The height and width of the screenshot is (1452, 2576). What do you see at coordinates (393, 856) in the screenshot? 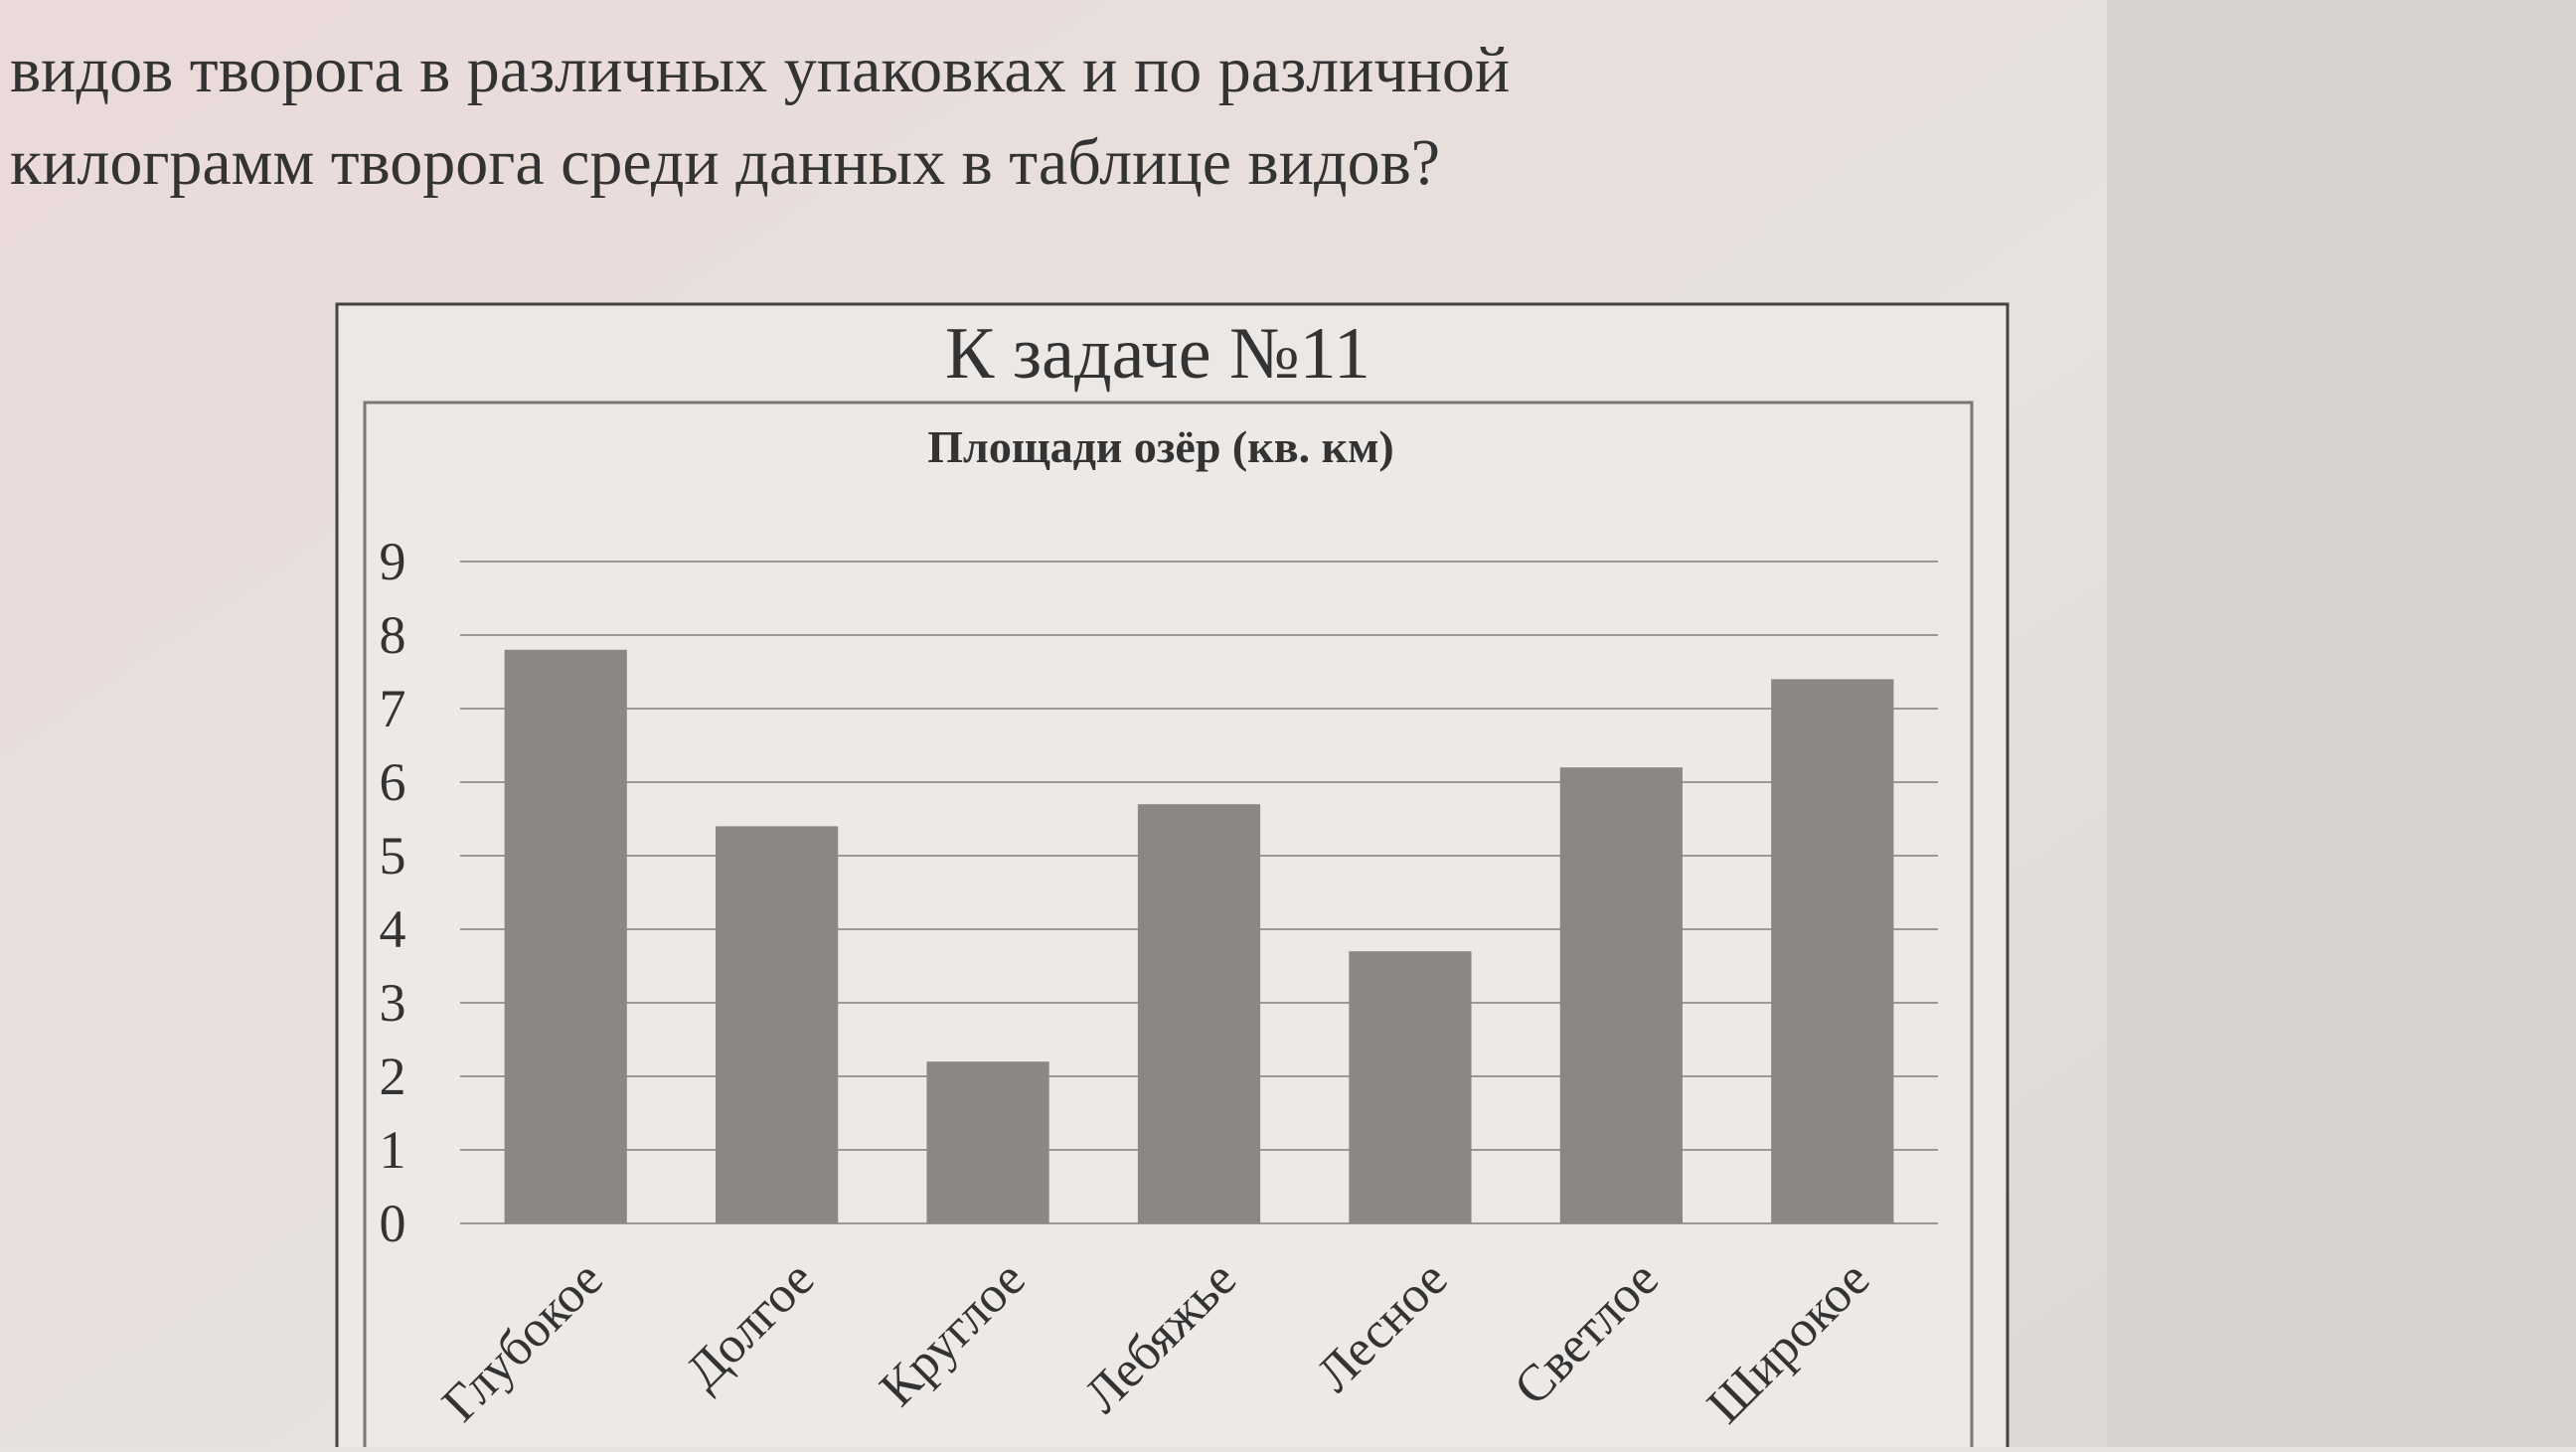
I see `y-tick-label: 5` at bounding box center [393, 856].